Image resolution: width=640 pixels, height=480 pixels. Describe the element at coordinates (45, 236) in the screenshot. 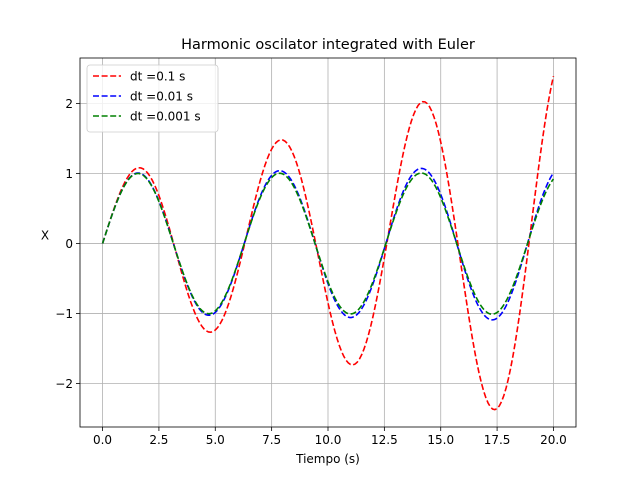

I see `y-axis-label: X` at that location.